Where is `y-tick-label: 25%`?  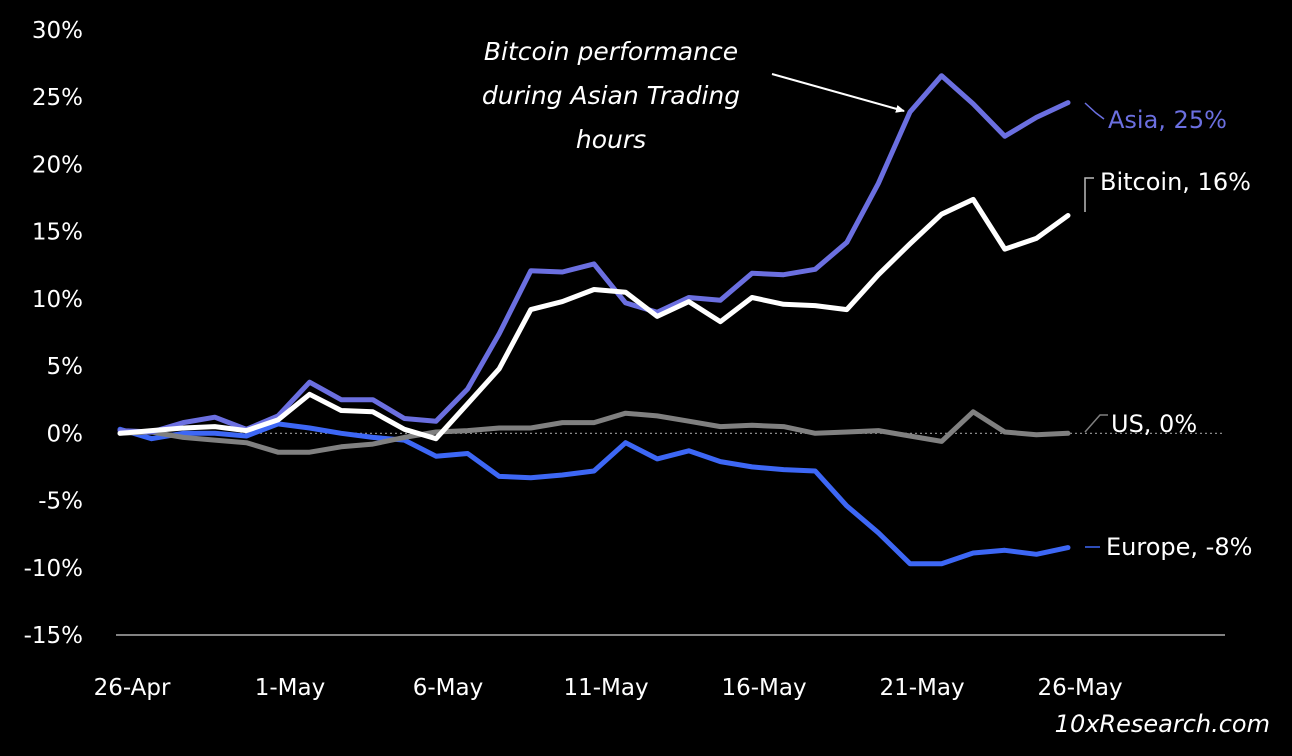 y-tick-label: 25% is located at coordinates (57, 98).